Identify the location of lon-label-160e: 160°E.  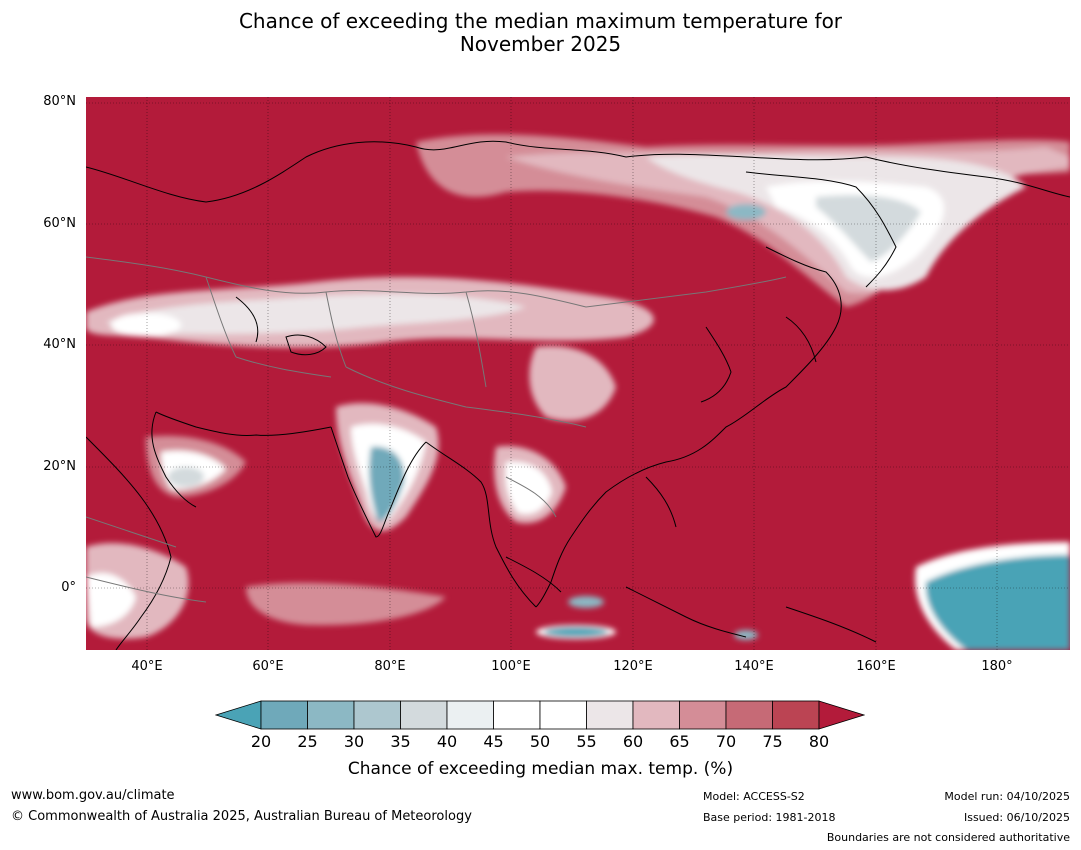
(876, 666).